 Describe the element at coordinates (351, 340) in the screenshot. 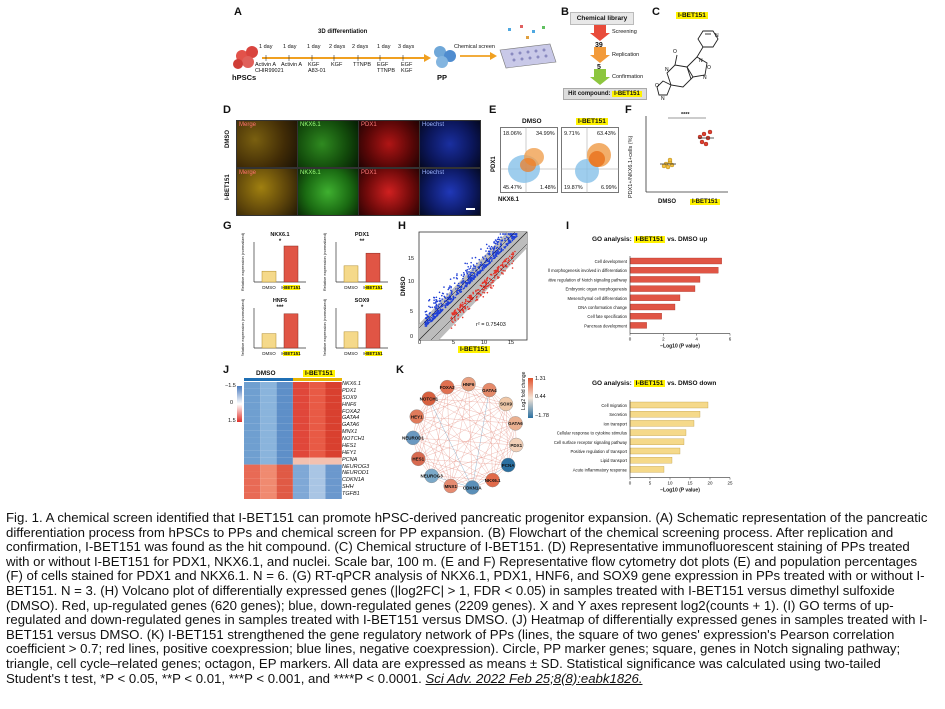

I see `g-bar-dmso` at that location.